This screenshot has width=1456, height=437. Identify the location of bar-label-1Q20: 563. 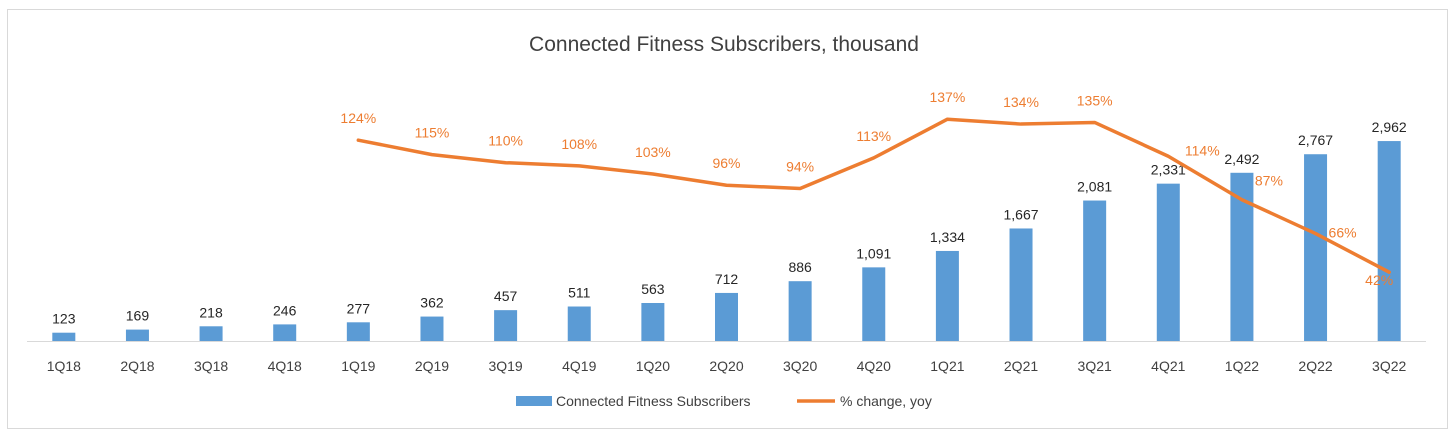
(653, 289).